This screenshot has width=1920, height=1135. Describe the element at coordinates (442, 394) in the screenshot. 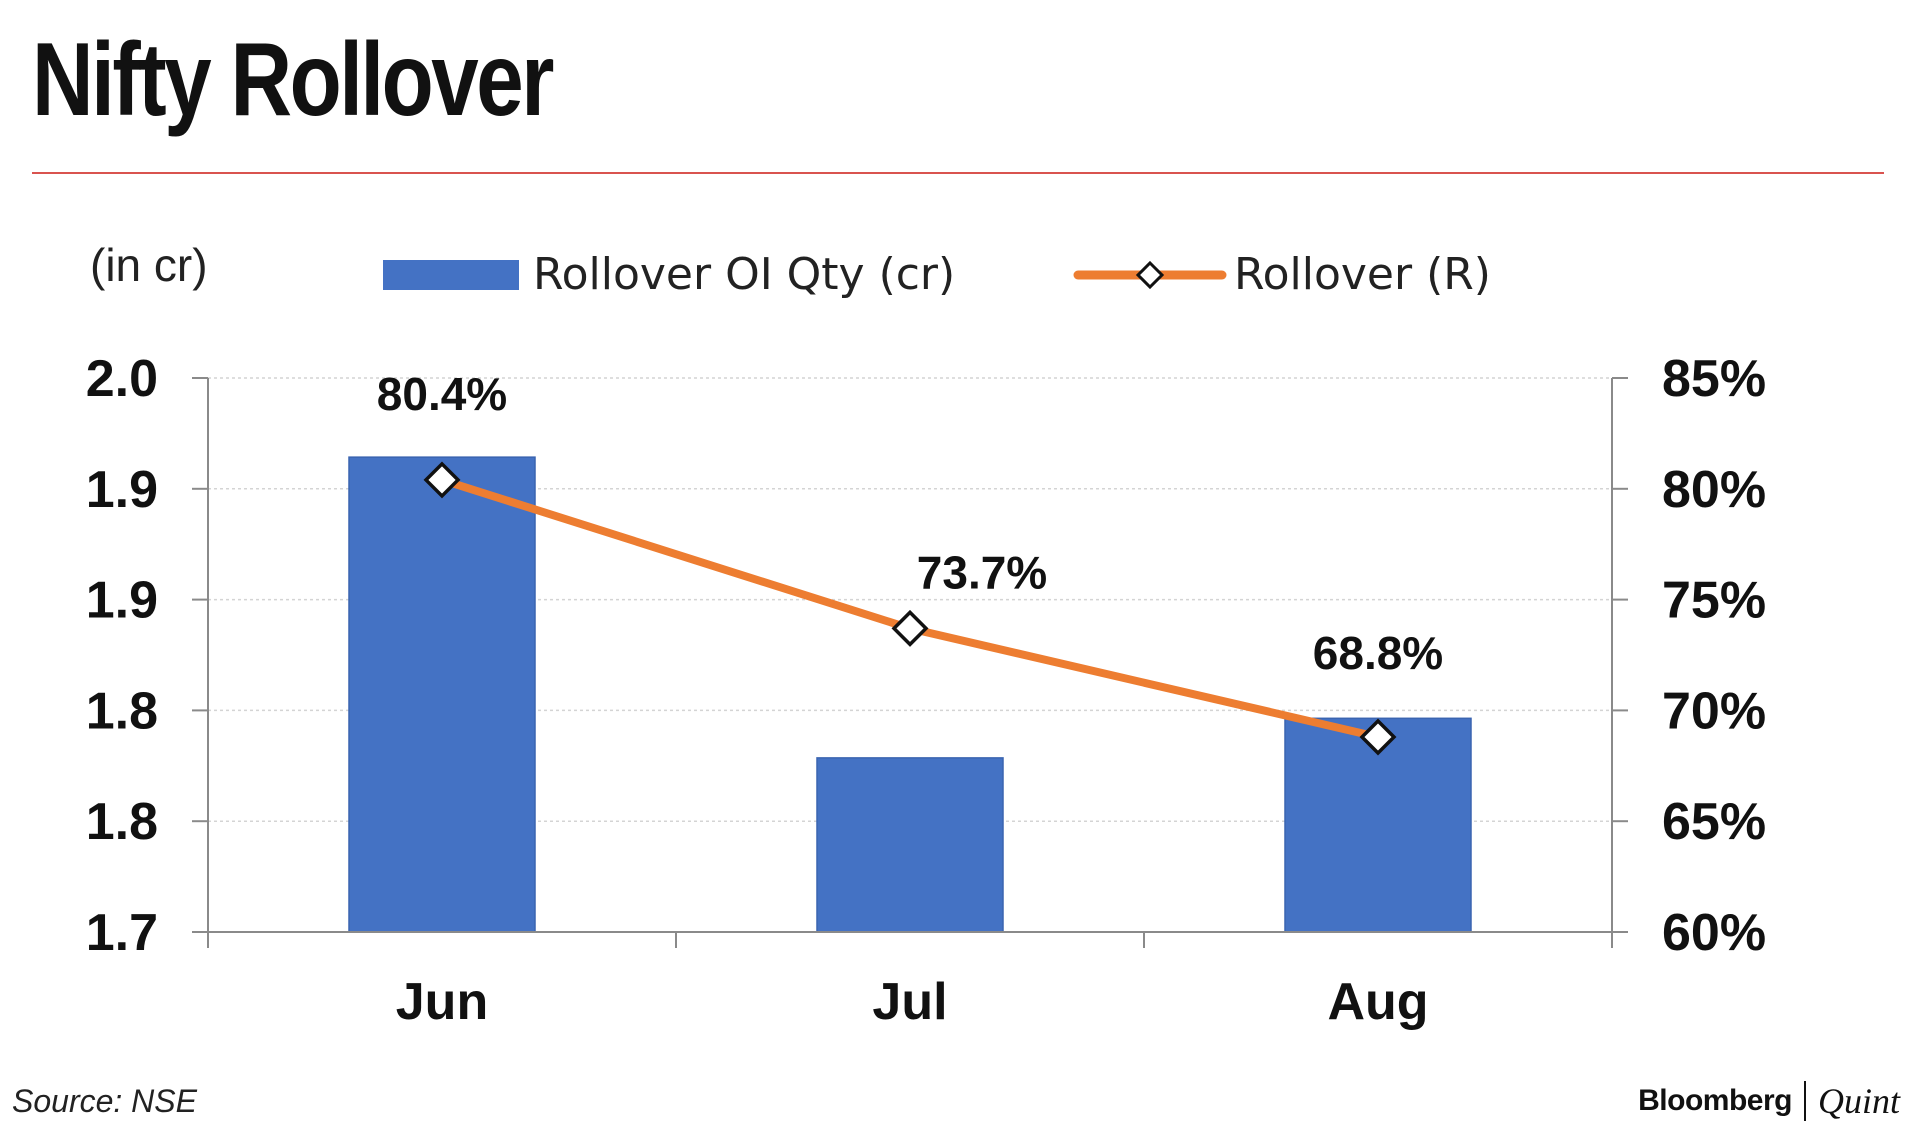

I see `data-label: 80.4%` at that location.